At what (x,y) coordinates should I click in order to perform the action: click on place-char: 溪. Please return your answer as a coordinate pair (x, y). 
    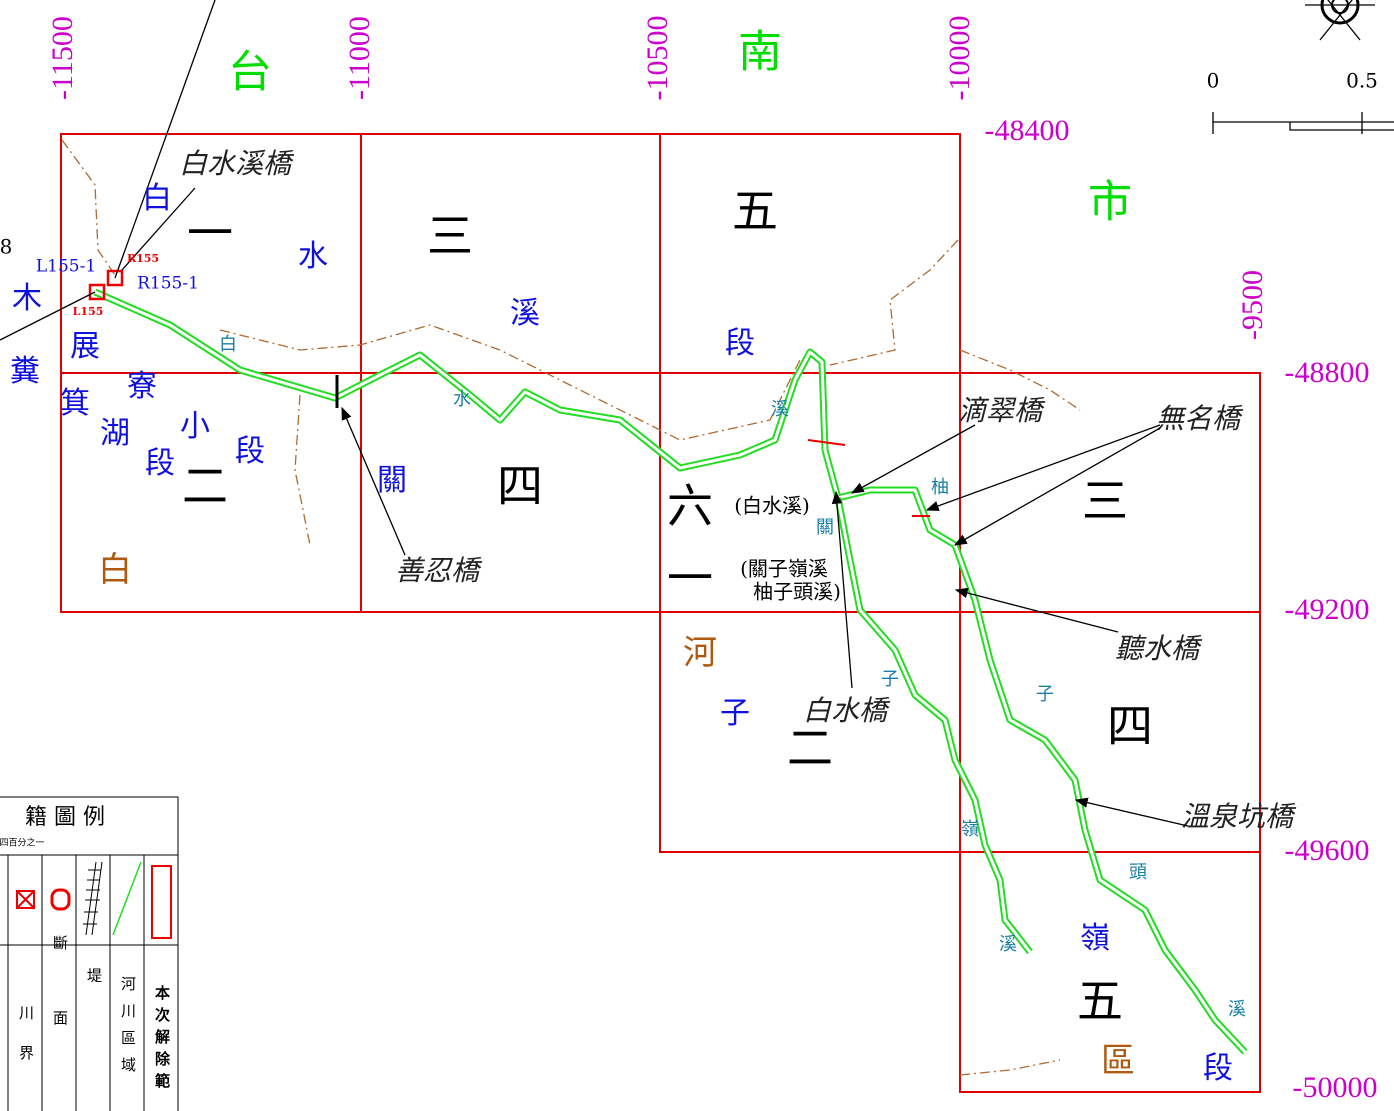
    Looking at the image, I should click on (525, 313).